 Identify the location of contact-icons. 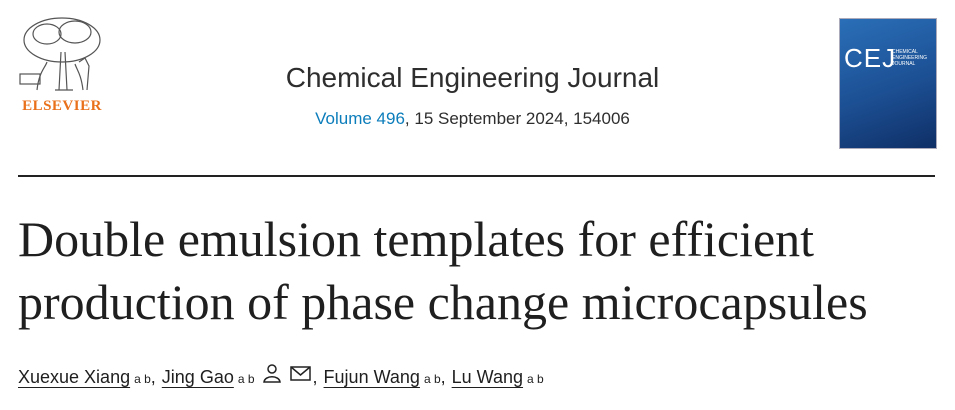
(287, 373).